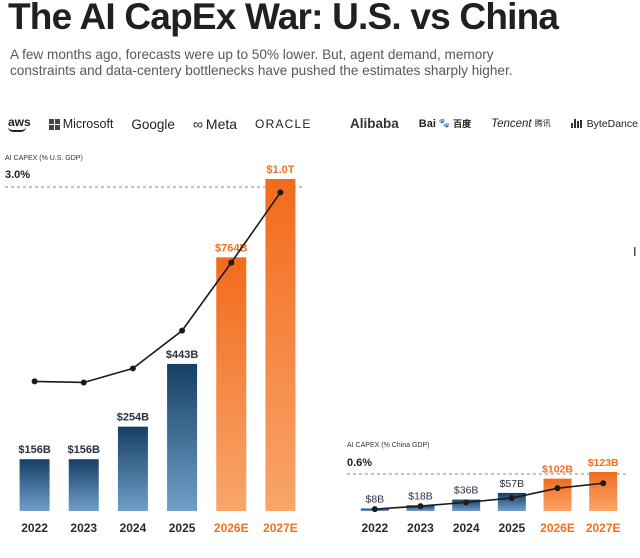  I want to click on logo-baidu: Bai 🐾 百度, so click(445, 123).